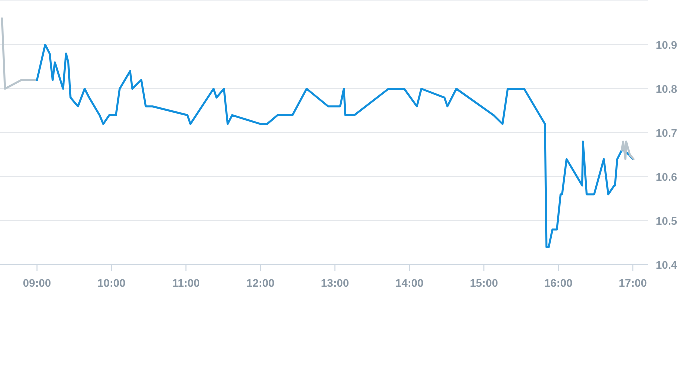  Describe the element at coordinates (667, 90) in the screenshot. I see `y-tick-label: 10.8` at that location.